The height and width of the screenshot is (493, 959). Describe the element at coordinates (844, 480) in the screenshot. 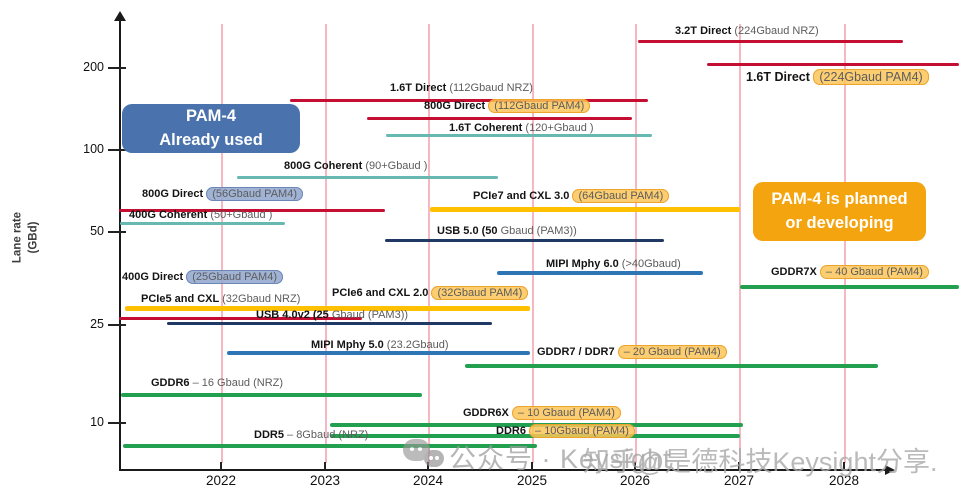

I see `x-tick-label: 2028` at that location.